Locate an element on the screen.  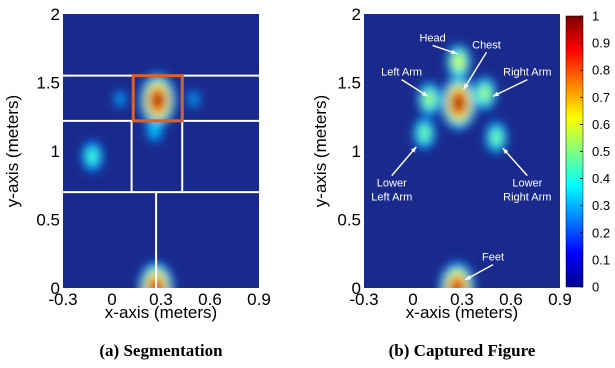
colorbar-tick-label: 1 is located at coordinates (595, 16).